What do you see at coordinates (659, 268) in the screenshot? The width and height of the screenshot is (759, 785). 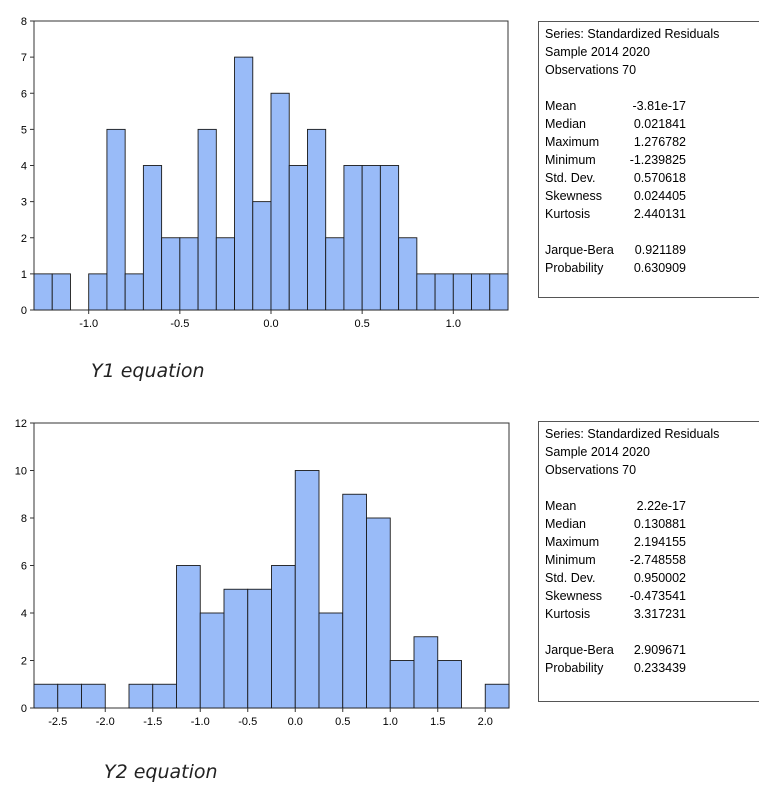 I see `stat-value: 0.630909` at bounding box center [659, 268].